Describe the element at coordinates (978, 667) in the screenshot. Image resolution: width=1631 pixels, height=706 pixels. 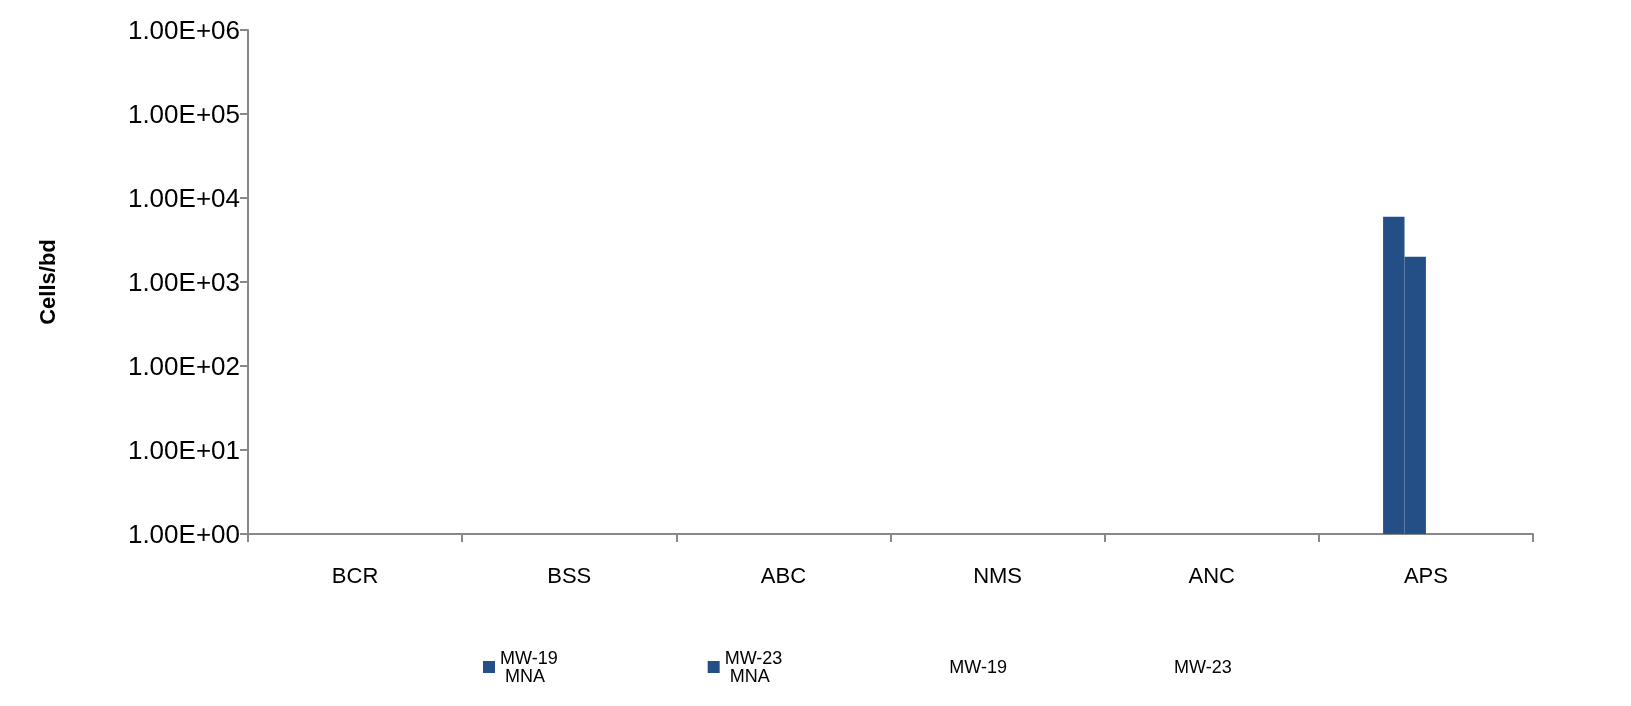
I see `text: MW-19` at that location.